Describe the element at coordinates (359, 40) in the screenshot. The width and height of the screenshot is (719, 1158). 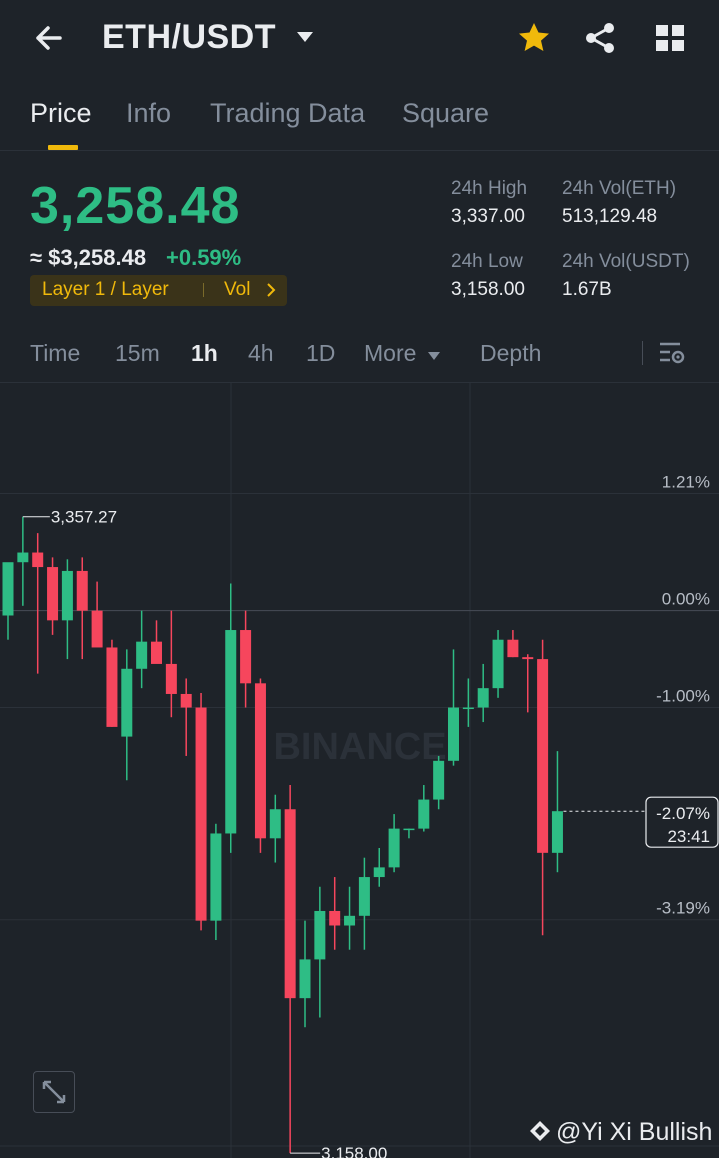
I see `top-bar: ETH/USDT` at that location.